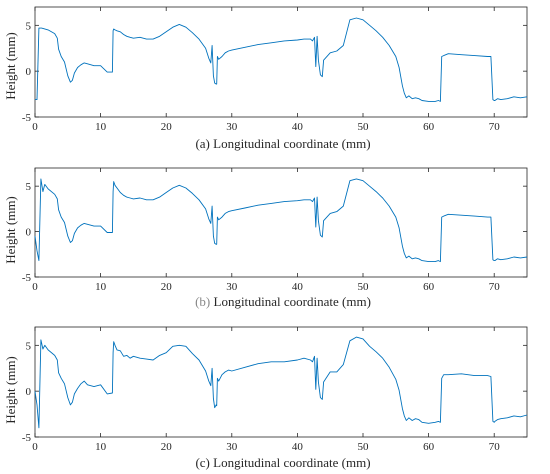  I want to click on x-axis-caption: (a) Longitudinal coordinate (mm), so click(282, 143).